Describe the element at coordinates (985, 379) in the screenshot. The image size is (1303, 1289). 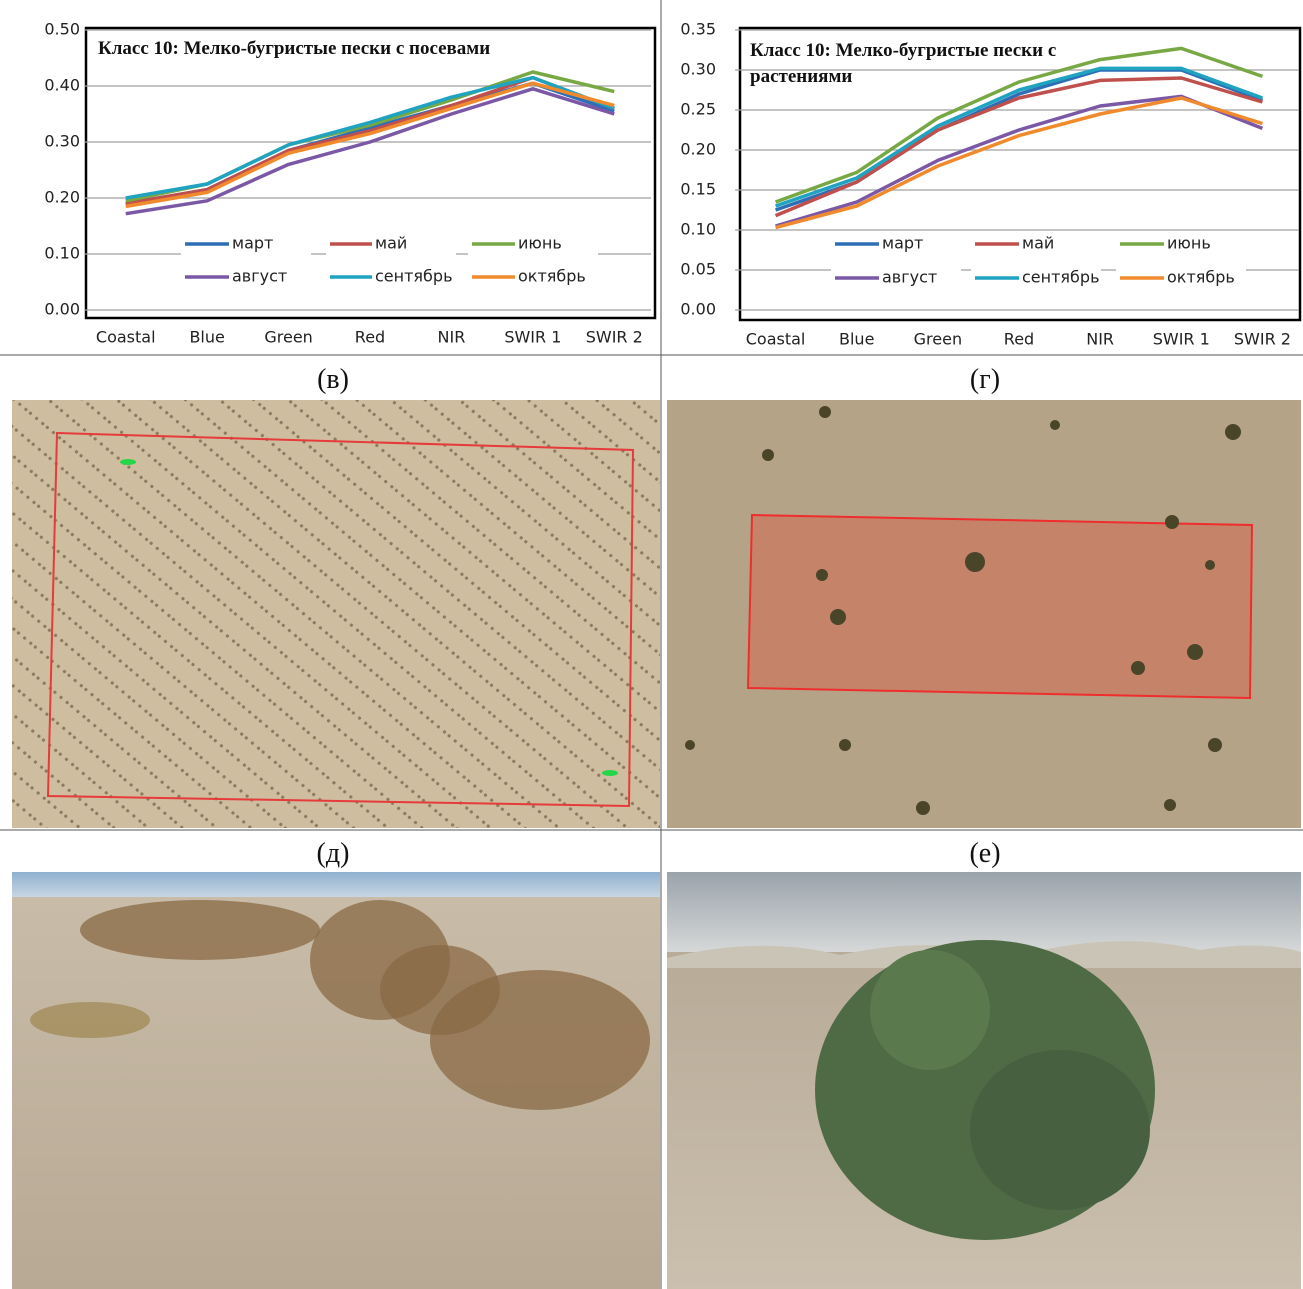
I see `panel-label: (г)` at that location.